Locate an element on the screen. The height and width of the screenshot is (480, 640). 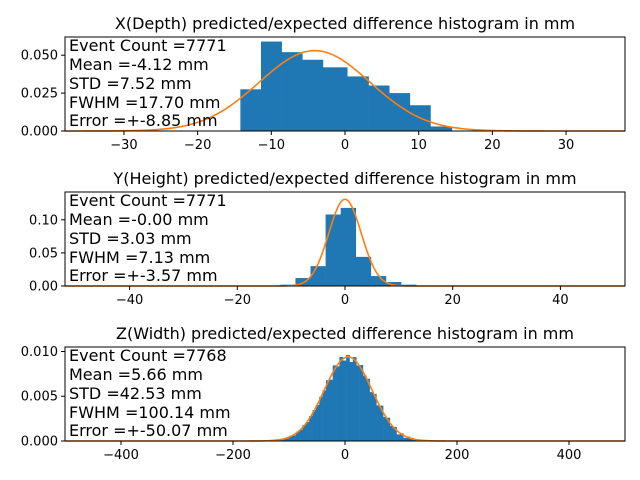
x-tick-label: 30 is located at coordinates (566, 145).